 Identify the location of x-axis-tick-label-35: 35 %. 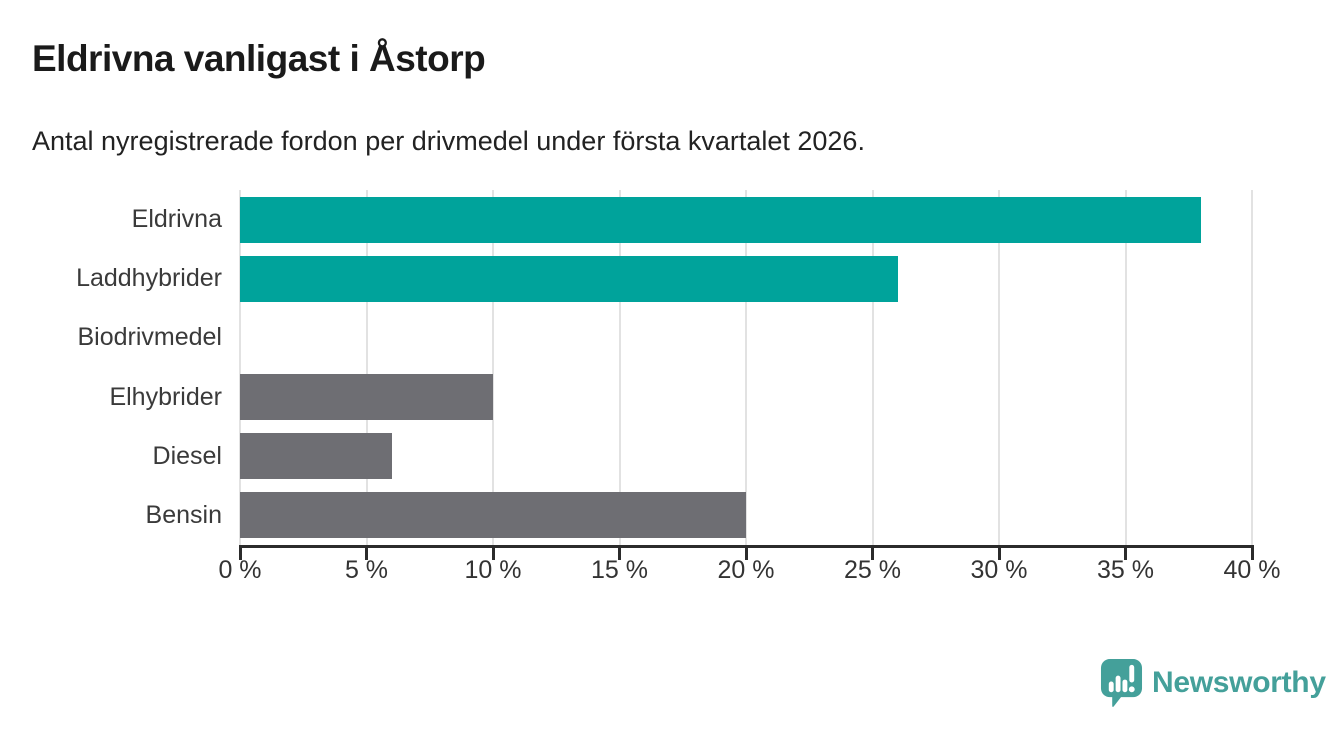
(1125, 570).